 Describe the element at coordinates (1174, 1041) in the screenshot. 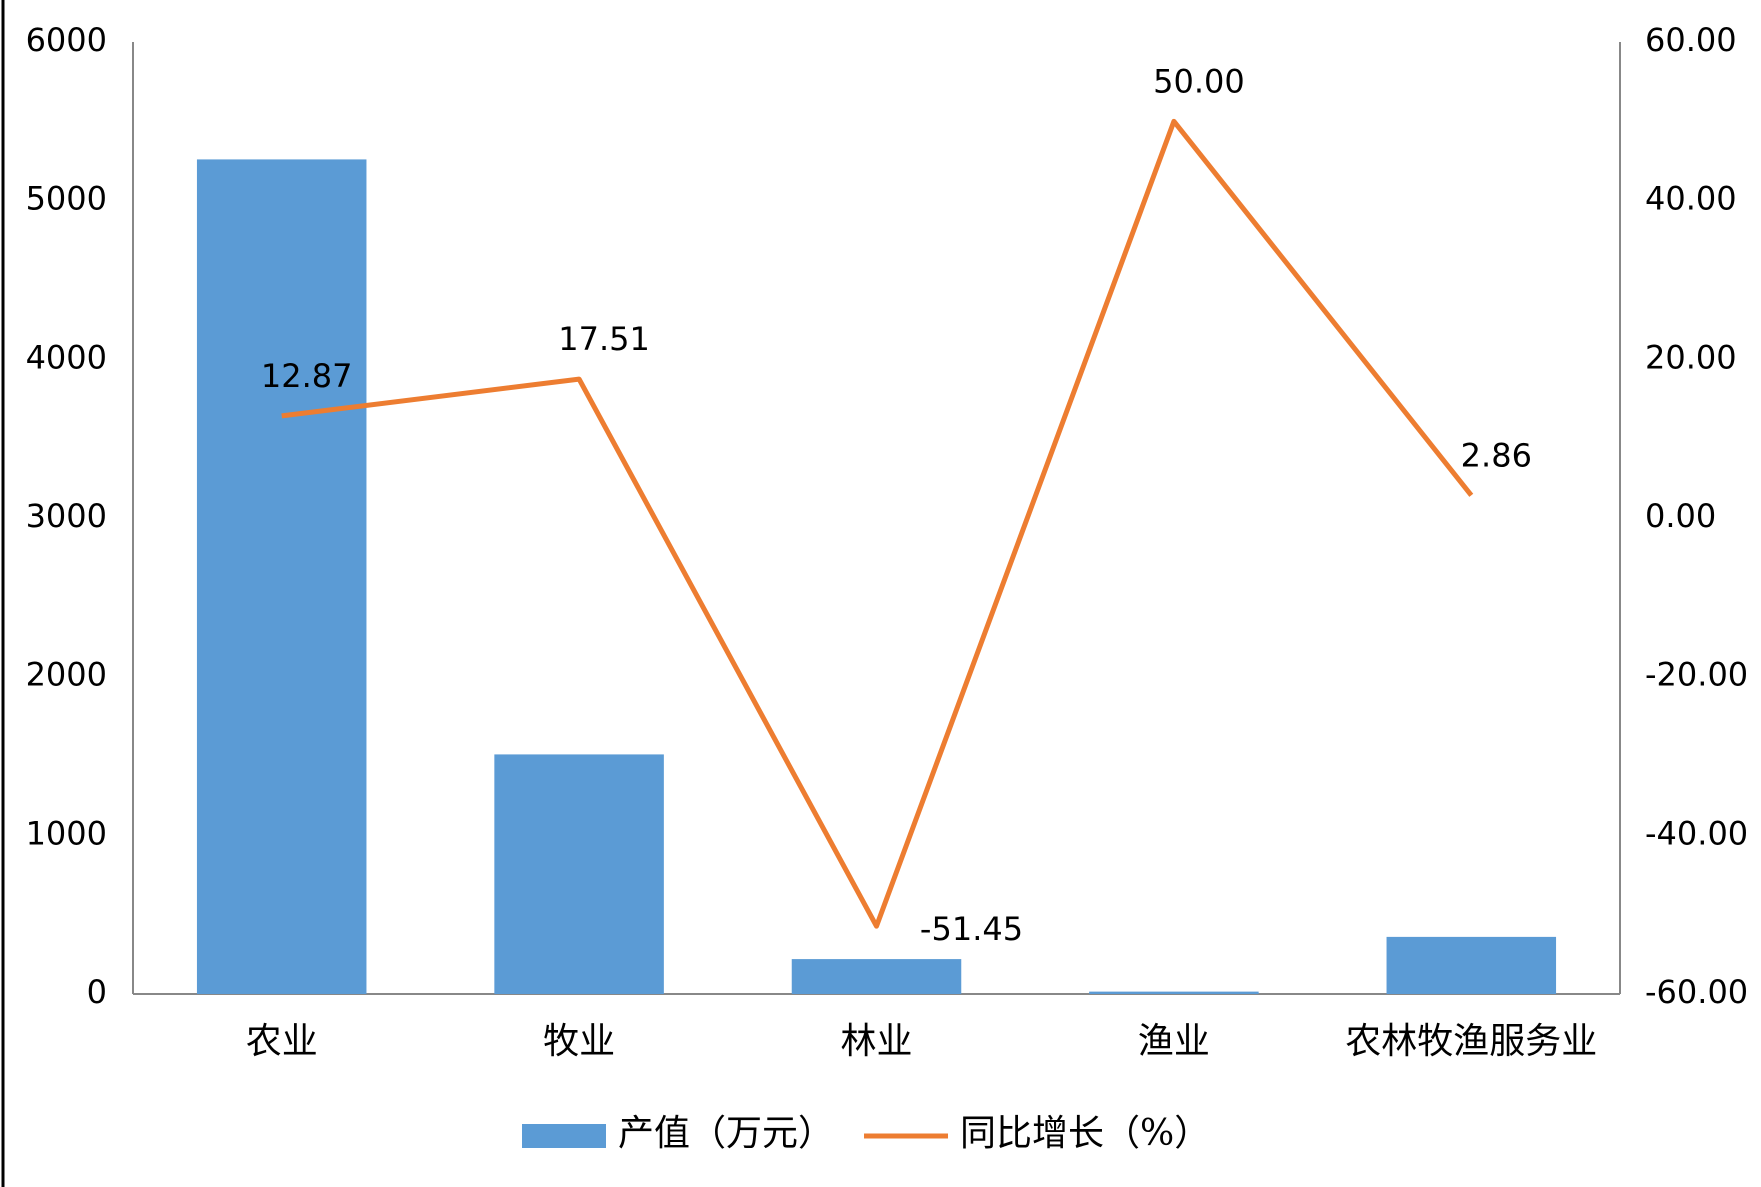

I see `x-tick-label: 渔业` at that location.